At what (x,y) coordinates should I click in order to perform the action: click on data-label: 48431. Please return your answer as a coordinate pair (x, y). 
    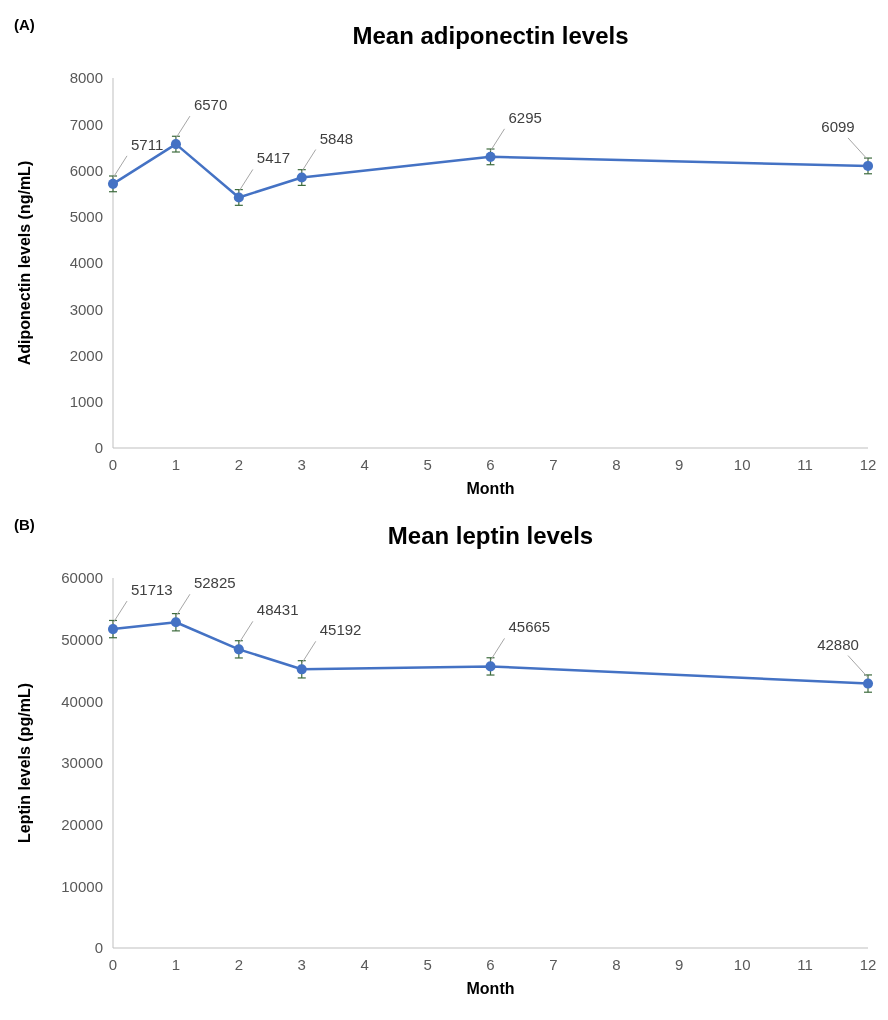
    Looking at the image, I should click on (277, 610).